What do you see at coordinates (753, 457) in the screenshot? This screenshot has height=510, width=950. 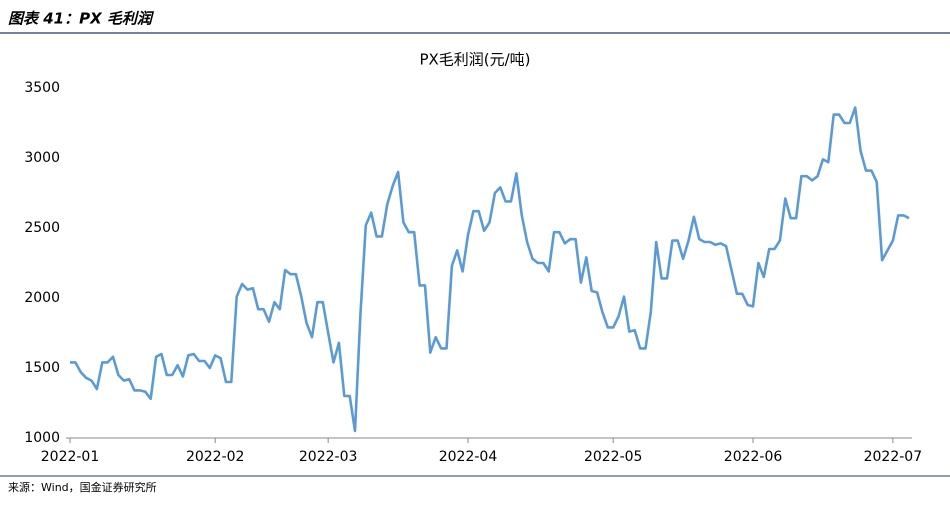 I see `x-tick-label: 2022-06` at bounding box center [753, 457].